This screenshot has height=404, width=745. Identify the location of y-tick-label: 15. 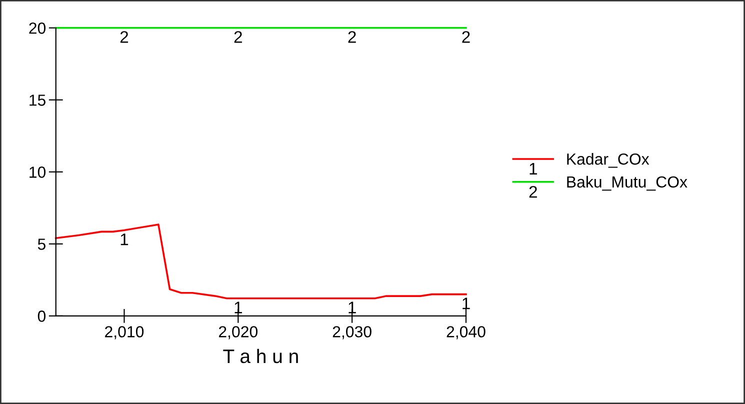
(38, 100).